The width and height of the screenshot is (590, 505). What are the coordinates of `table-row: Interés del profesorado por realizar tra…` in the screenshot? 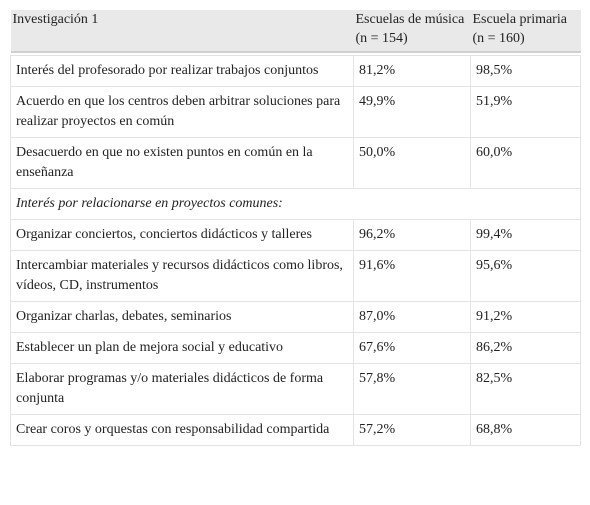 It's located at (295, 71).